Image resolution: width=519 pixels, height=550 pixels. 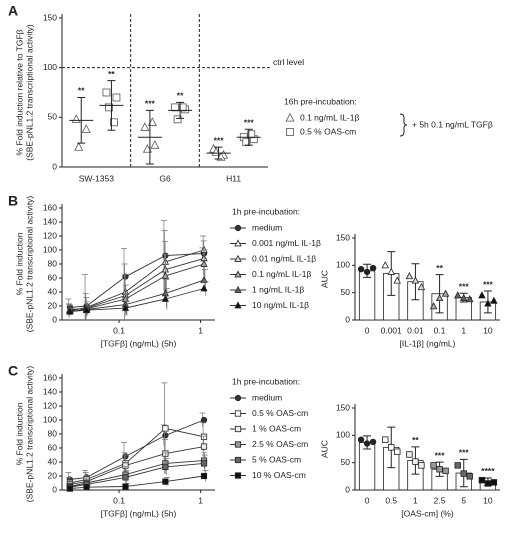 I want to click on x-tick-label: 10, so click(x=488, y=330).